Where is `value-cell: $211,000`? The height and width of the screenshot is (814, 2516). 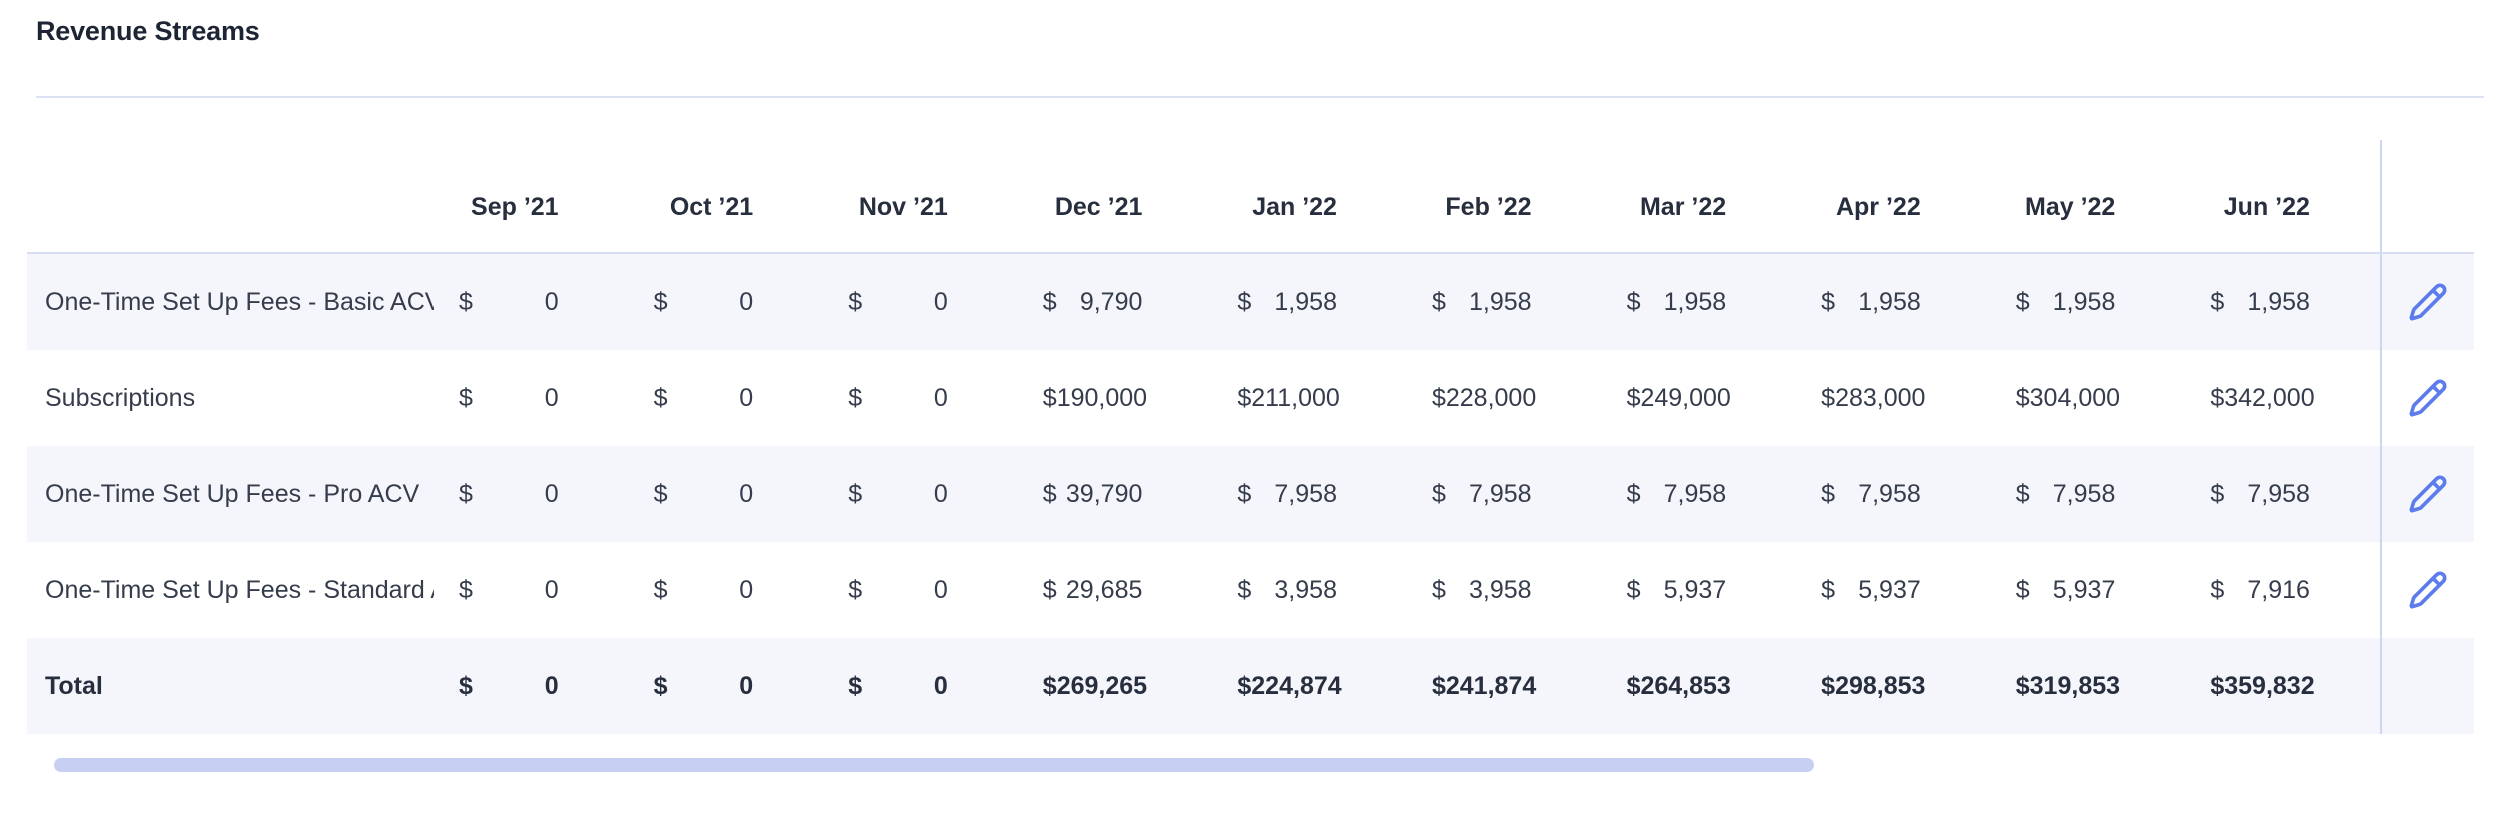 value-cell: $211,000 is located at coordinates (1309, 398).